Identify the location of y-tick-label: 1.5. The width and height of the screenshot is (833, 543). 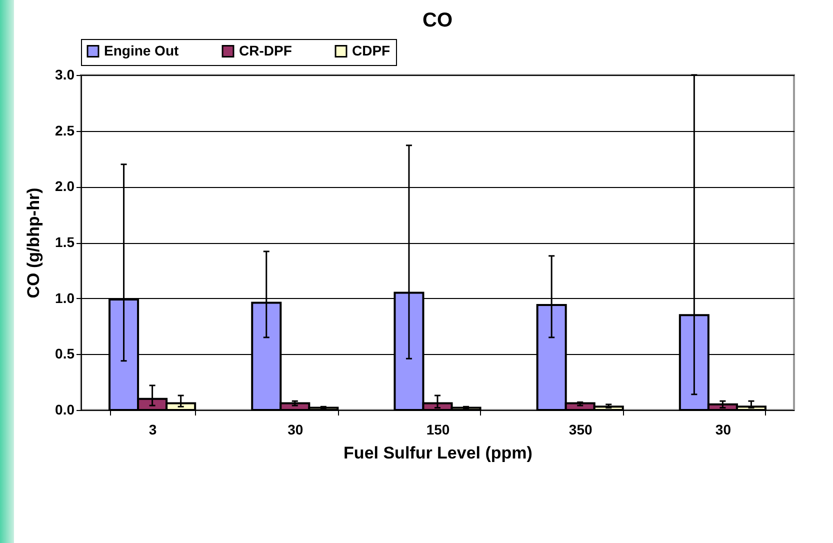
(65, 242).